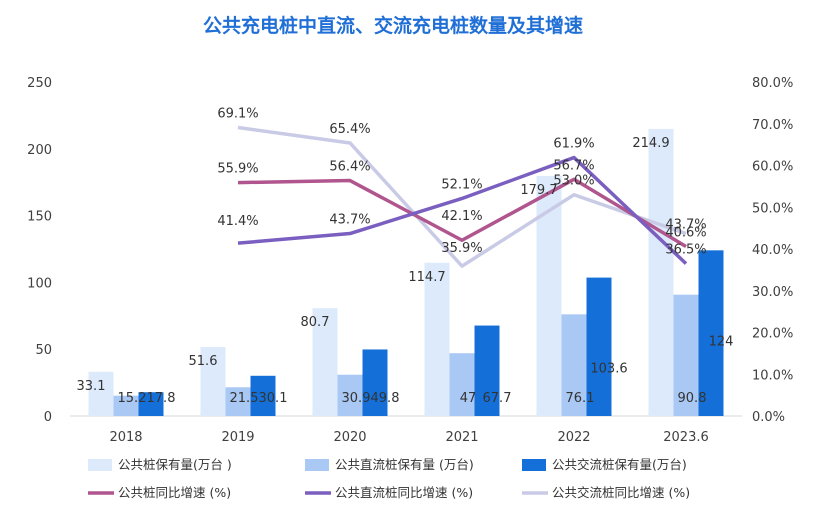 This screenshot has width=836, height=506. What do you see at coordinates (772, 292) in the screenshot?
I see `y-right-tick-label: 30.0%` at bounding box center [772, 292].